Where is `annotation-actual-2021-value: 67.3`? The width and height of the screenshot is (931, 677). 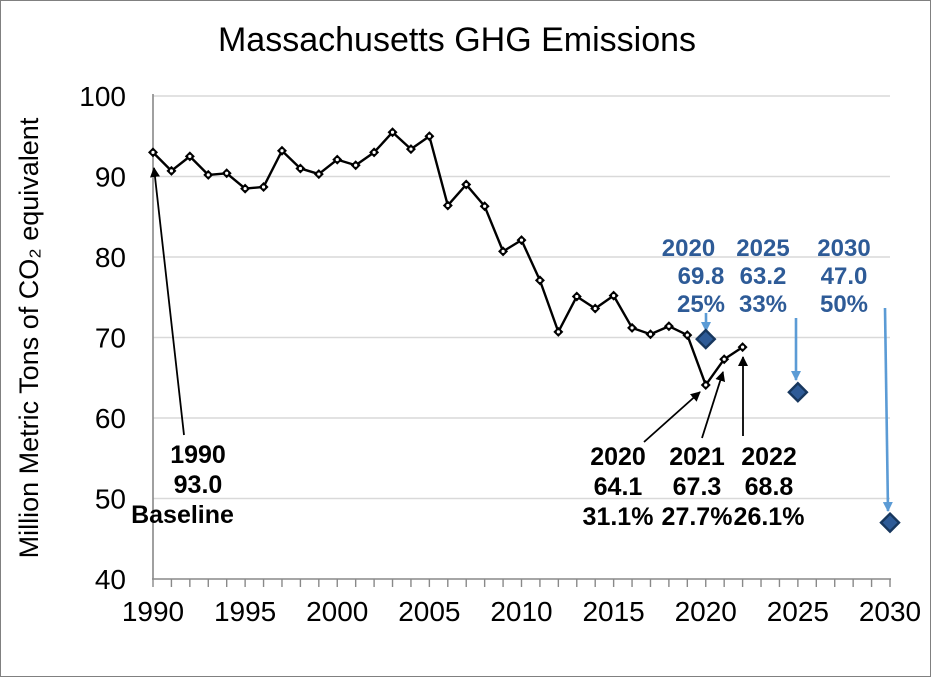 annotation-actual-2021-value: 67.3 is located at coordinates (697, 487).